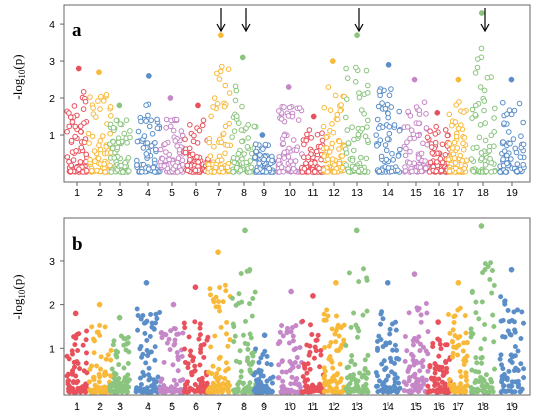  I want to click on chromosome-10-points, so click(290, 129).